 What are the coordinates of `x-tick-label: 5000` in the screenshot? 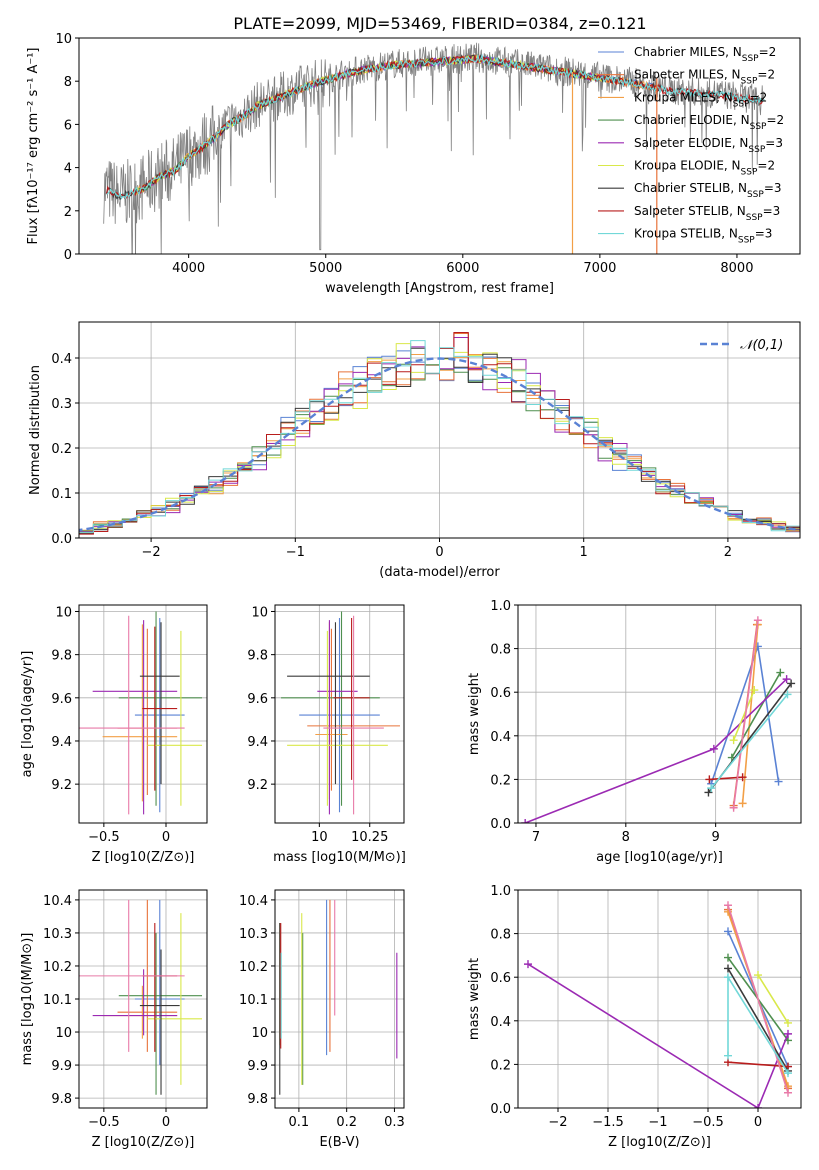 It's located at (325, 268).